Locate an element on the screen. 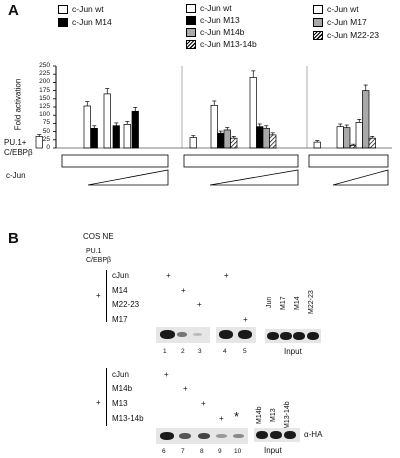 The image size is (400, 458). plus-lane7: + is located at coordinates (185, 388).